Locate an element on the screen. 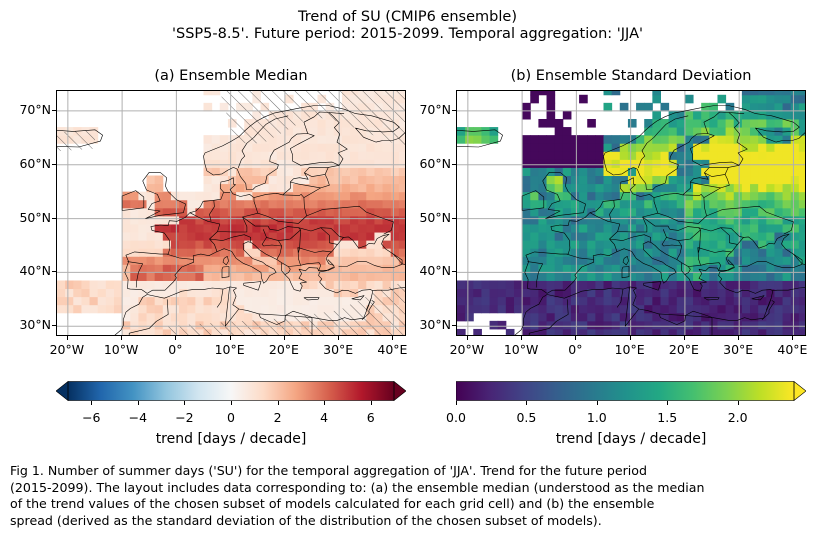 This screenshot has height=540, width=815. colorbar-tick-label: 0.0 is located at coordinates (456, 417).